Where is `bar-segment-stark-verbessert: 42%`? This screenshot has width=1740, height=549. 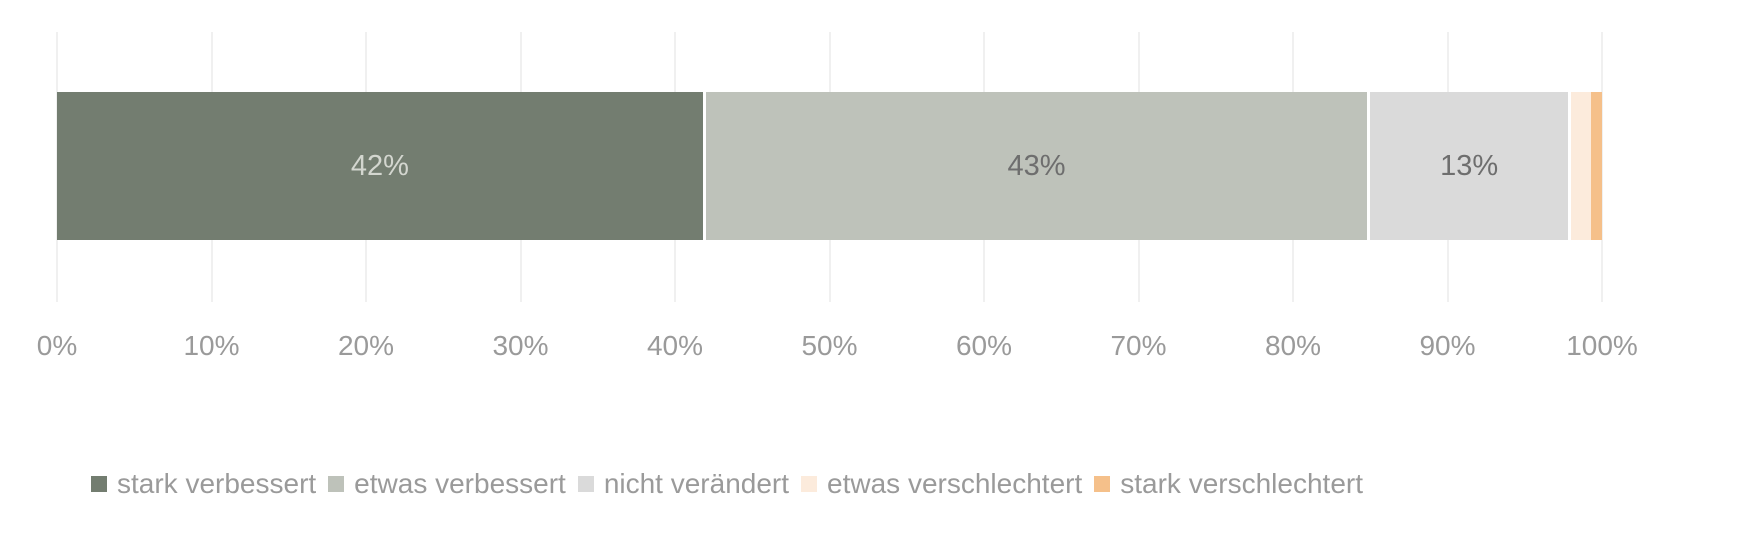
bar-segment-stark-verbessert: 42% is located at coordinates (381, 166).